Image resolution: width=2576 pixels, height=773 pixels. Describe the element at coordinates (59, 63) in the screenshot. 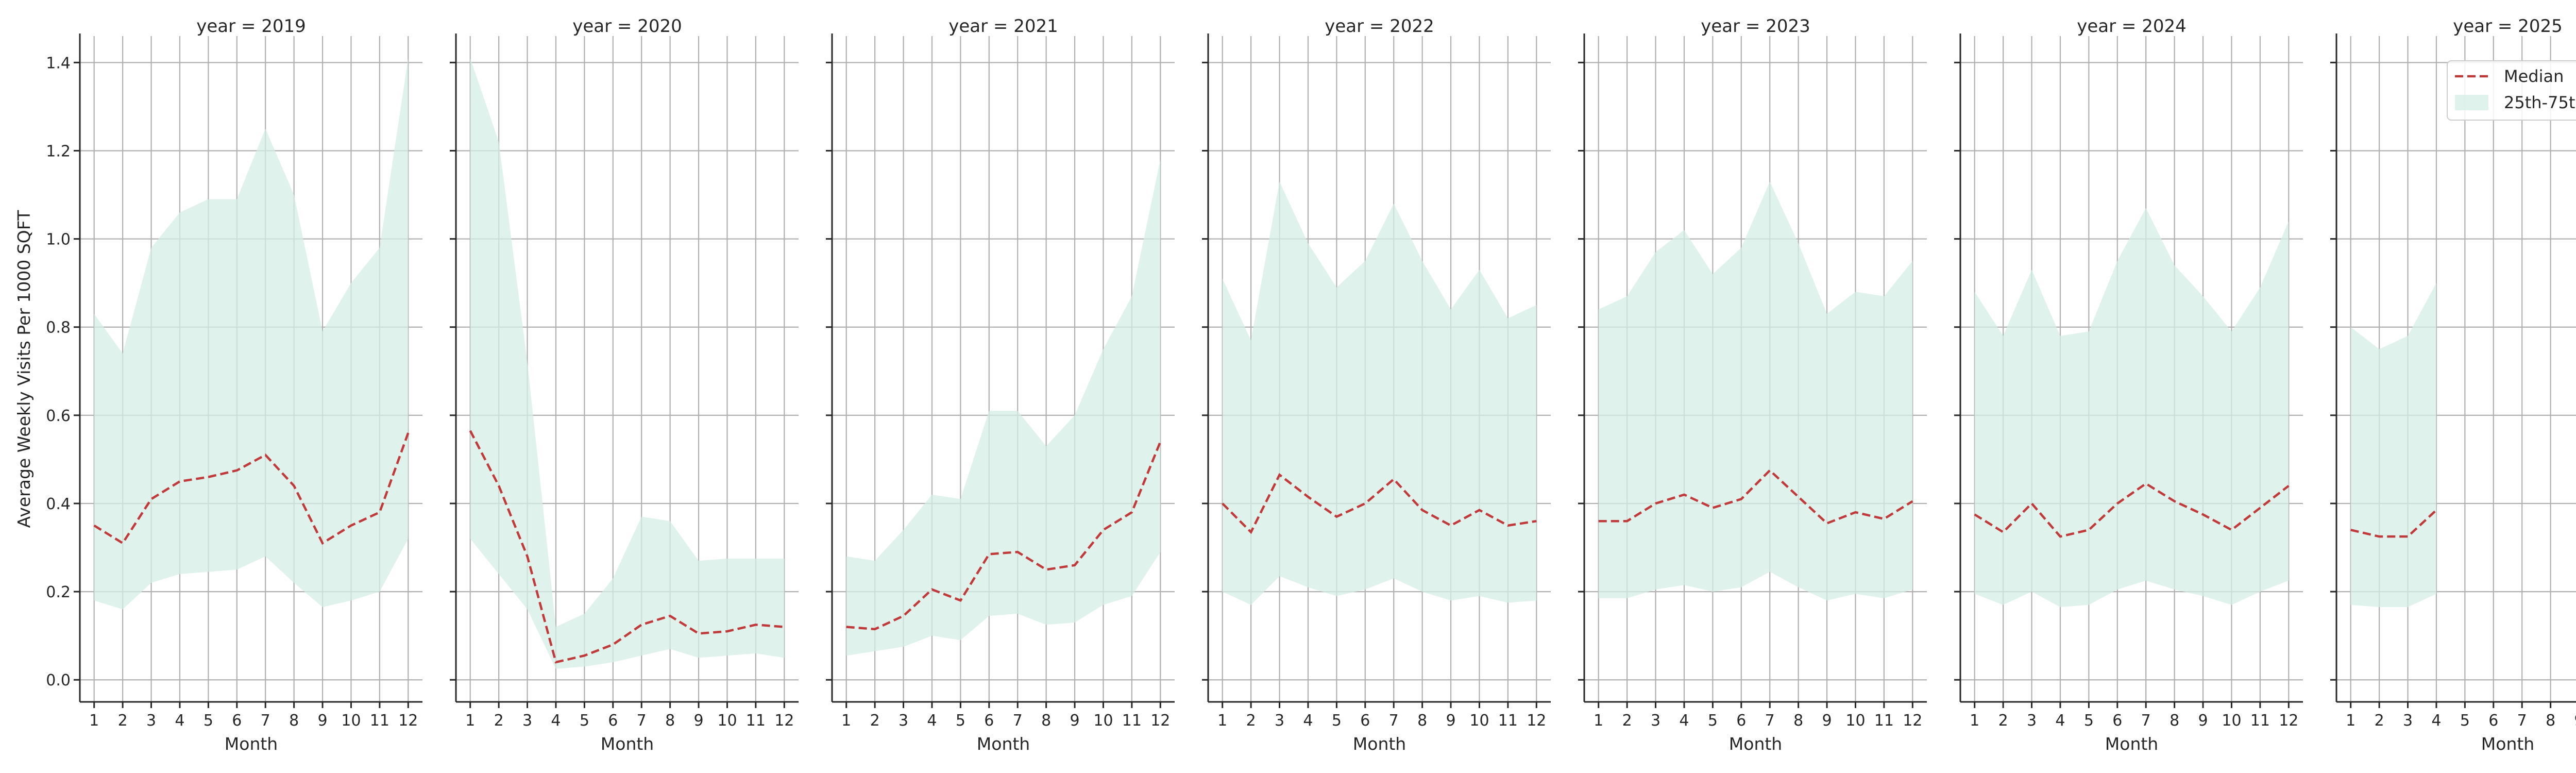

I see `y-tick-label: 1.4` at that location.